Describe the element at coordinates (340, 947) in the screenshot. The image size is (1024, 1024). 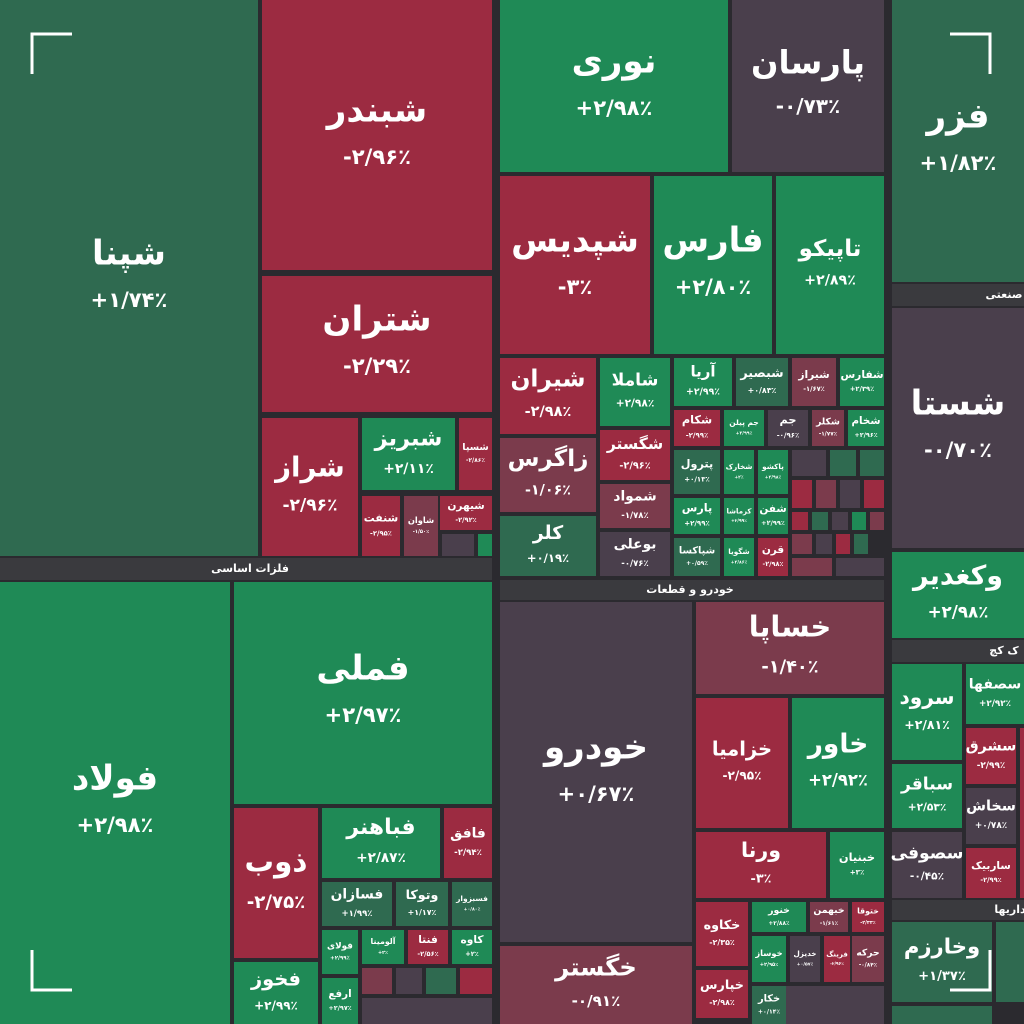
I see `tile-name: فولای` at that location.